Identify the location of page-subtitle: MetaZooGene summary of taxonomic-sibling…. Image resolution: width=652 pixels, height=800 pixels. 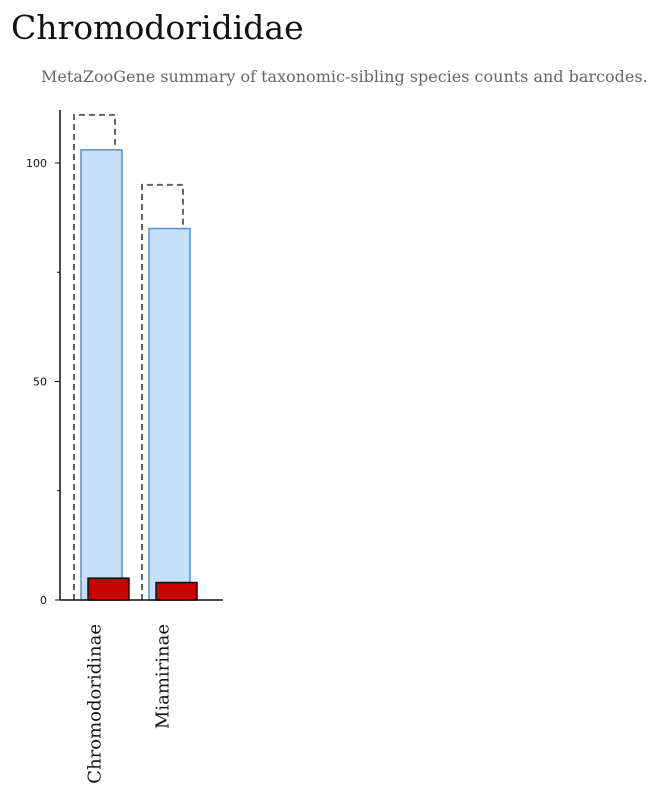
(344, 76).